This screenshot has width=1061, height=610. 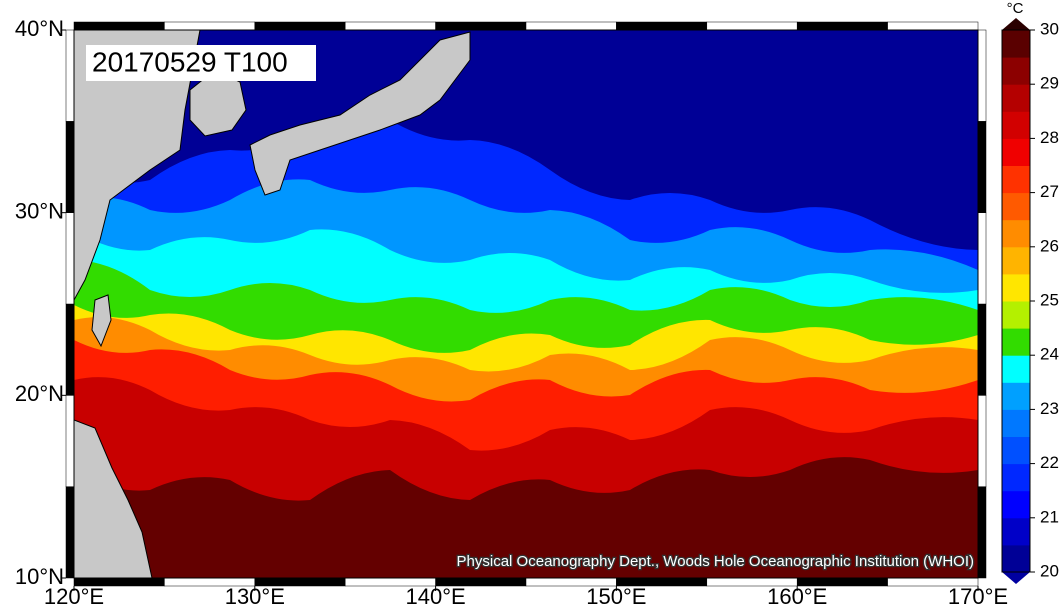 I want to click on colorbar-tick-label: 21, so click(x=1049, y=516).